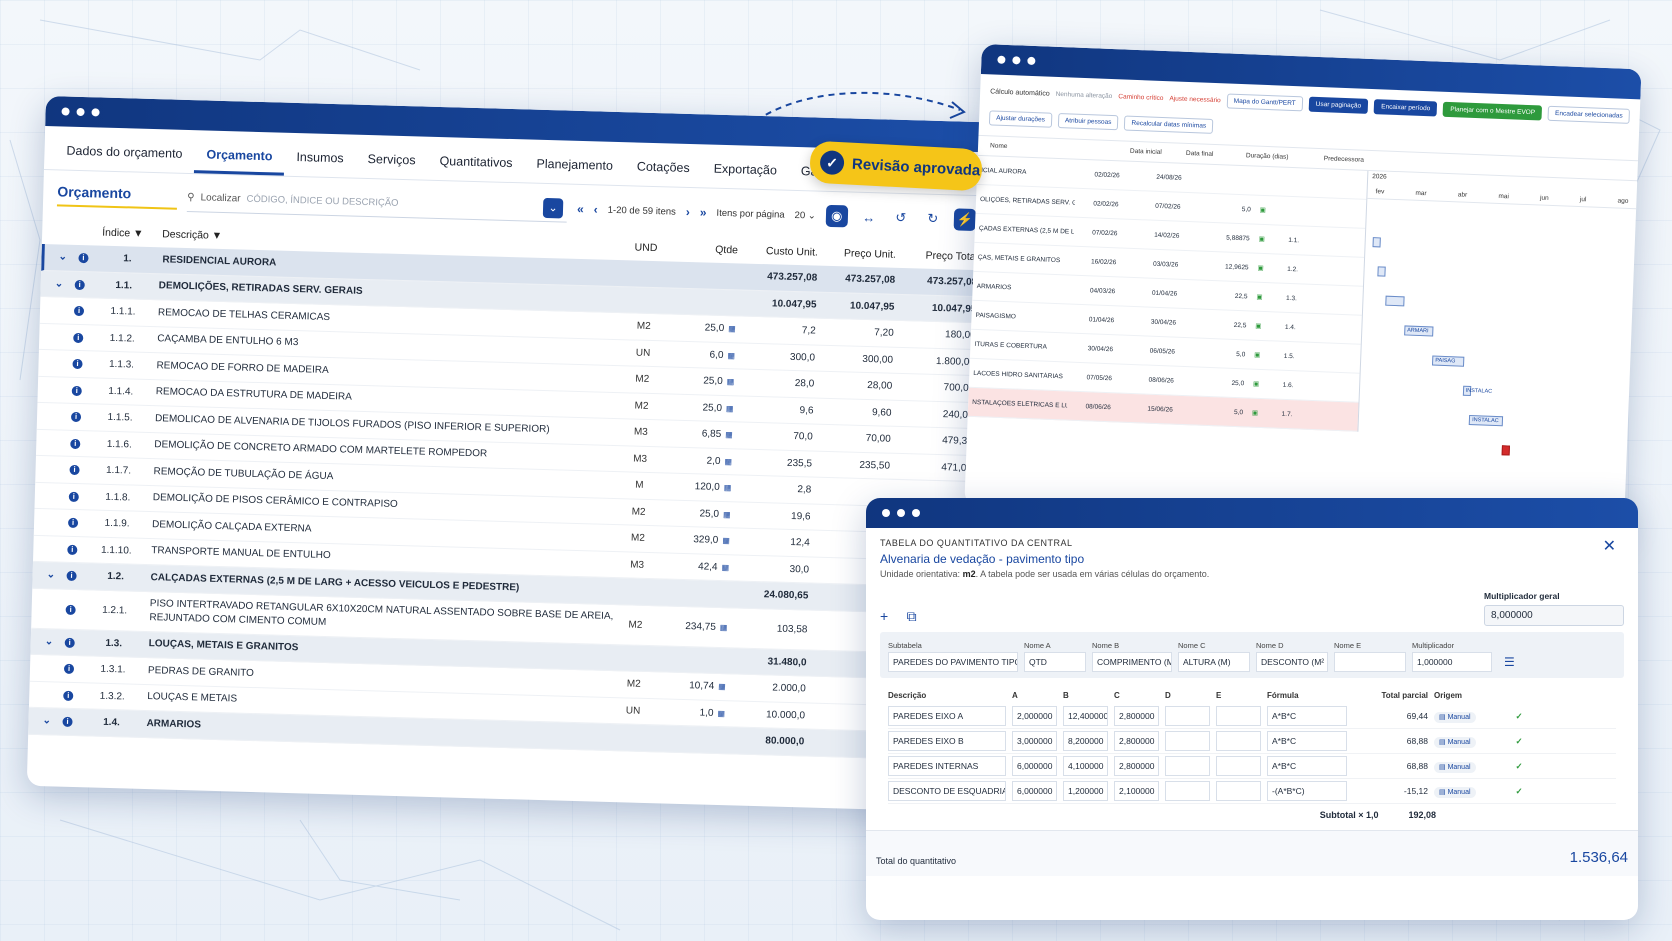 The height and width of the screenshot is (941, 1672). I want to click on search-input: CÓDIGO, ÍNDICE OU DESCRIÇÃO, so click(322, 201).